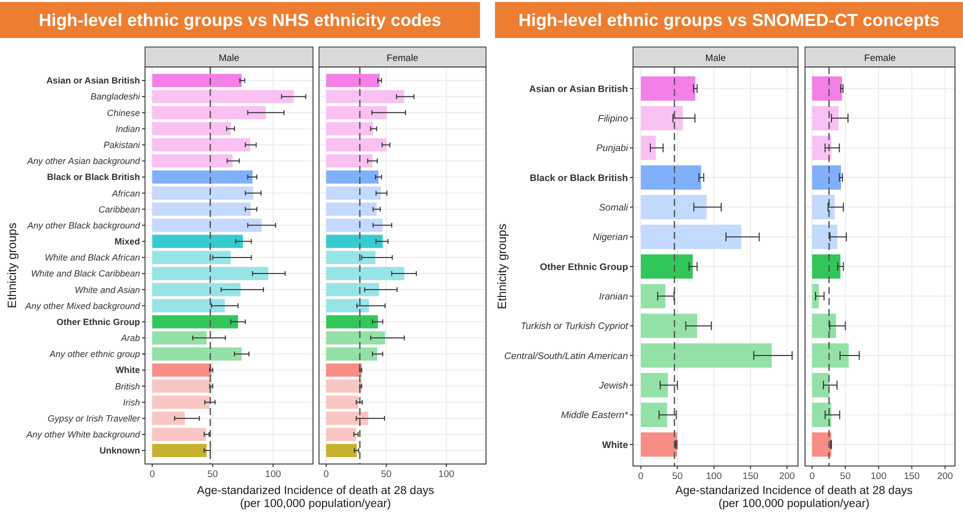 Image resolution: width=963 pixels, height=515 pixels. Describe the element at coordinates (240, 20) in the screenshot. I see `chart-title: High-level ethnic groups vs NHS ethnicity codes` at that location.